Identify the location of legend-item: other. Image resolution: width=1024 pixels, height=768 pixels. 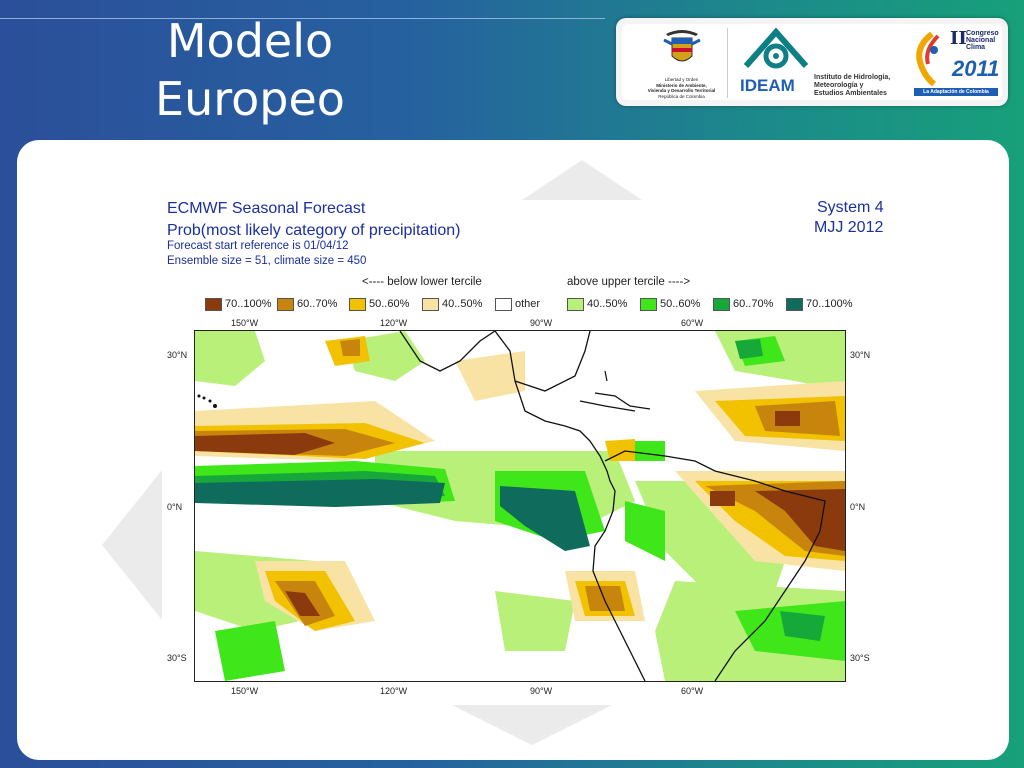
(517, 304).